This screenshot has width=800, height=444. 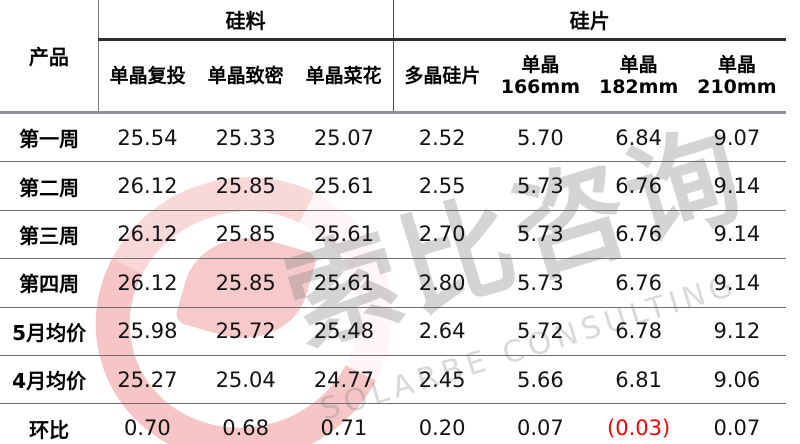 I want to click on cell-r3-c1: 25.85, so click(x=245, y=283).